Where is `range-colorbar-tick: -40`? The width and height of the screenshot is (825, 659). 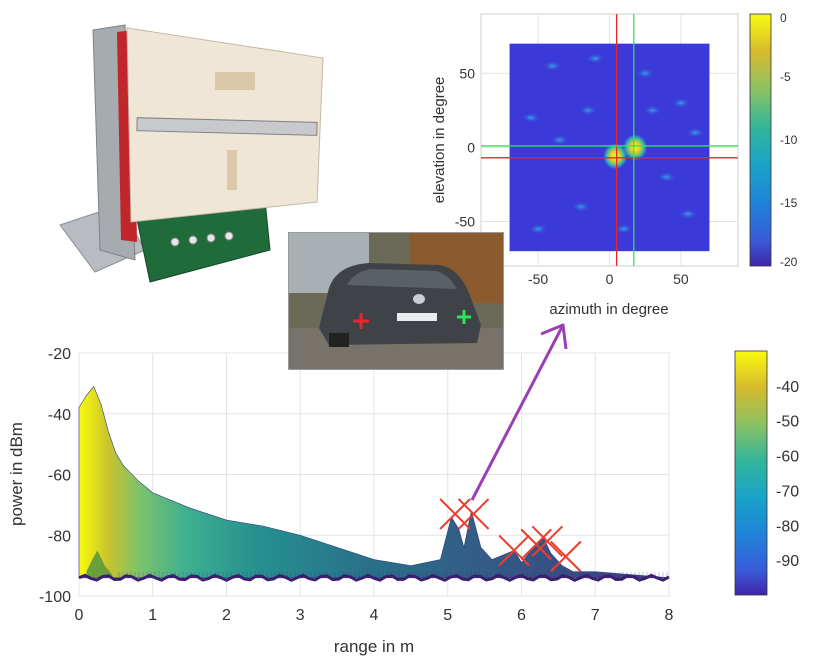
range-colorbar-tick: -40 is located at coordinates (787, 387).